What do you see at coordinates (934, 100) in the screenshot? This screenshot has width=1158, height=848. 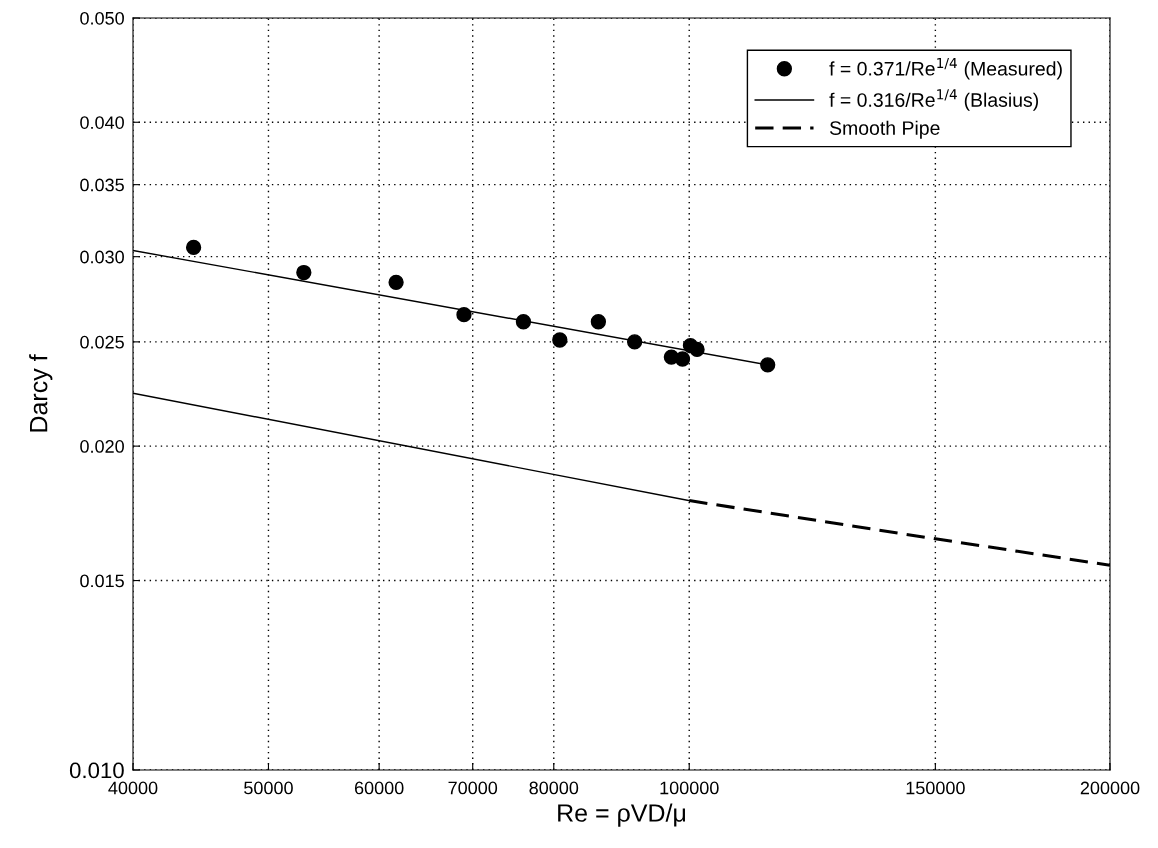 I see `legend-label: f = 0.316/Re$^{1/4}$ (Blasius)` at bounding box center [934, 100].